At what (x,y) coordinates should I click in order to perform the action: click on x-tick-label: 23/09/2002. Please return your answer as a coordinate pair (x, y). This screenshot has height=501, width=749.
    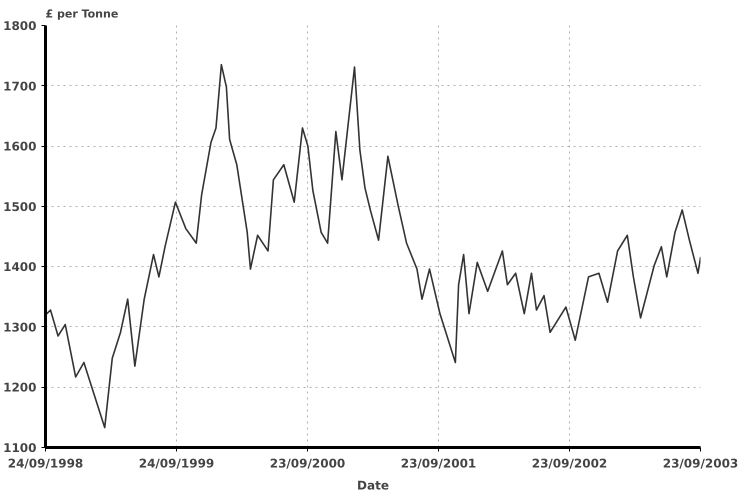
    Looking at the image, I should click on (570, 463).